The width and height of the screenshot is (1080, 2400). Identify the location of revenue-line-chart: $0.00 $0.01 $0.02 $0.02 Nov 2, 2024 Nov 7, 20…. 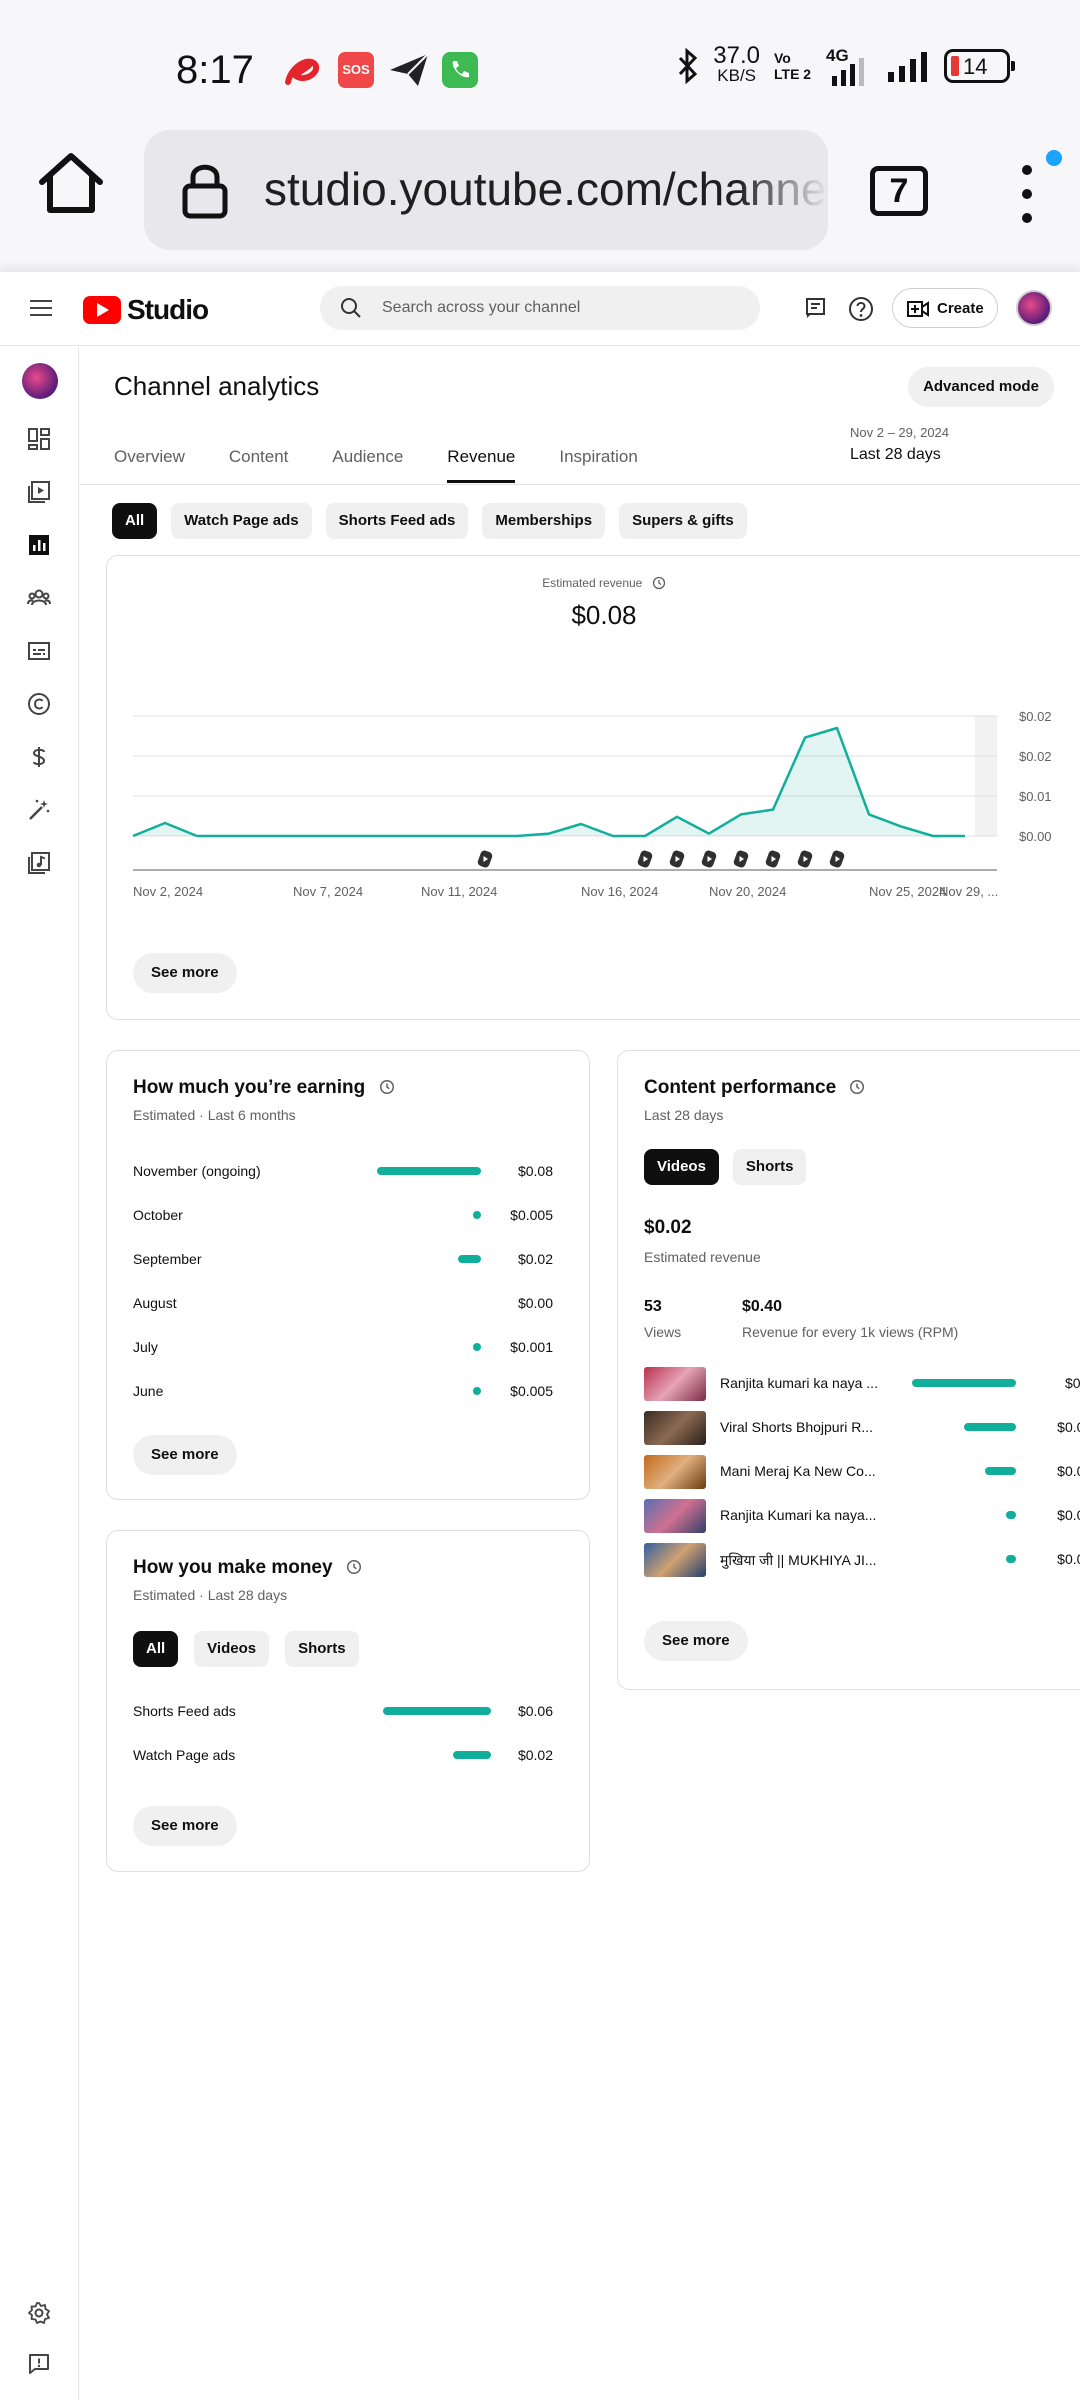
(593, 831).